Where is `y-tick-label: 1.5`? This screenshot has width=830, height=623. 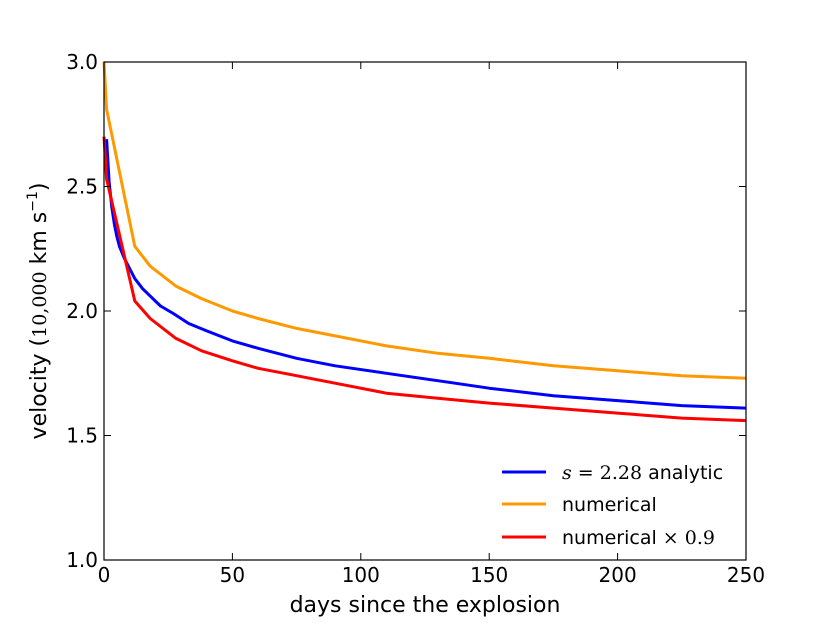
y-tick-label: 1.5 is located at coordinates (82, 436).